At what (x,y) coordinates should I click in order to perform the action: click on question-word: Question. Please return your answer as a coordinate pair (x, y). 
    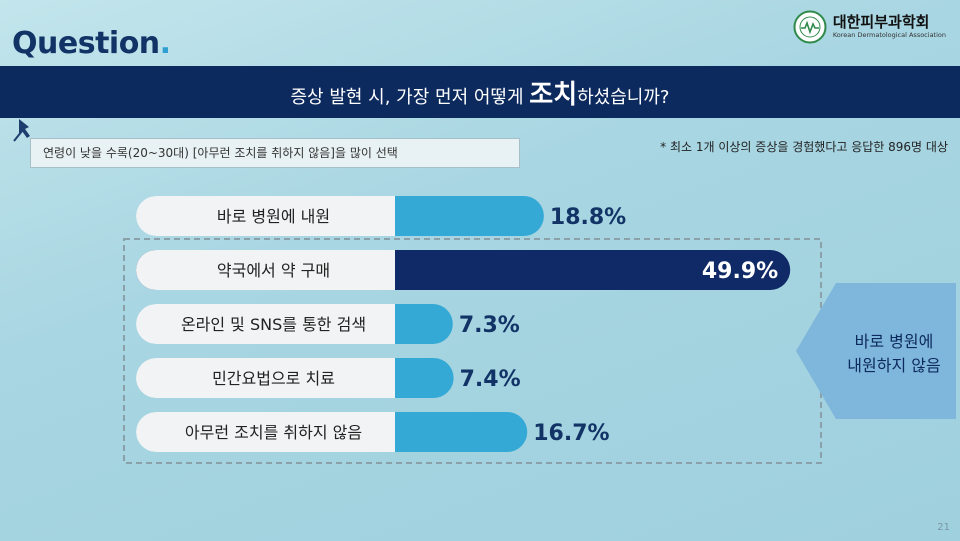
    Looking at the image, I should click on (86, 43).